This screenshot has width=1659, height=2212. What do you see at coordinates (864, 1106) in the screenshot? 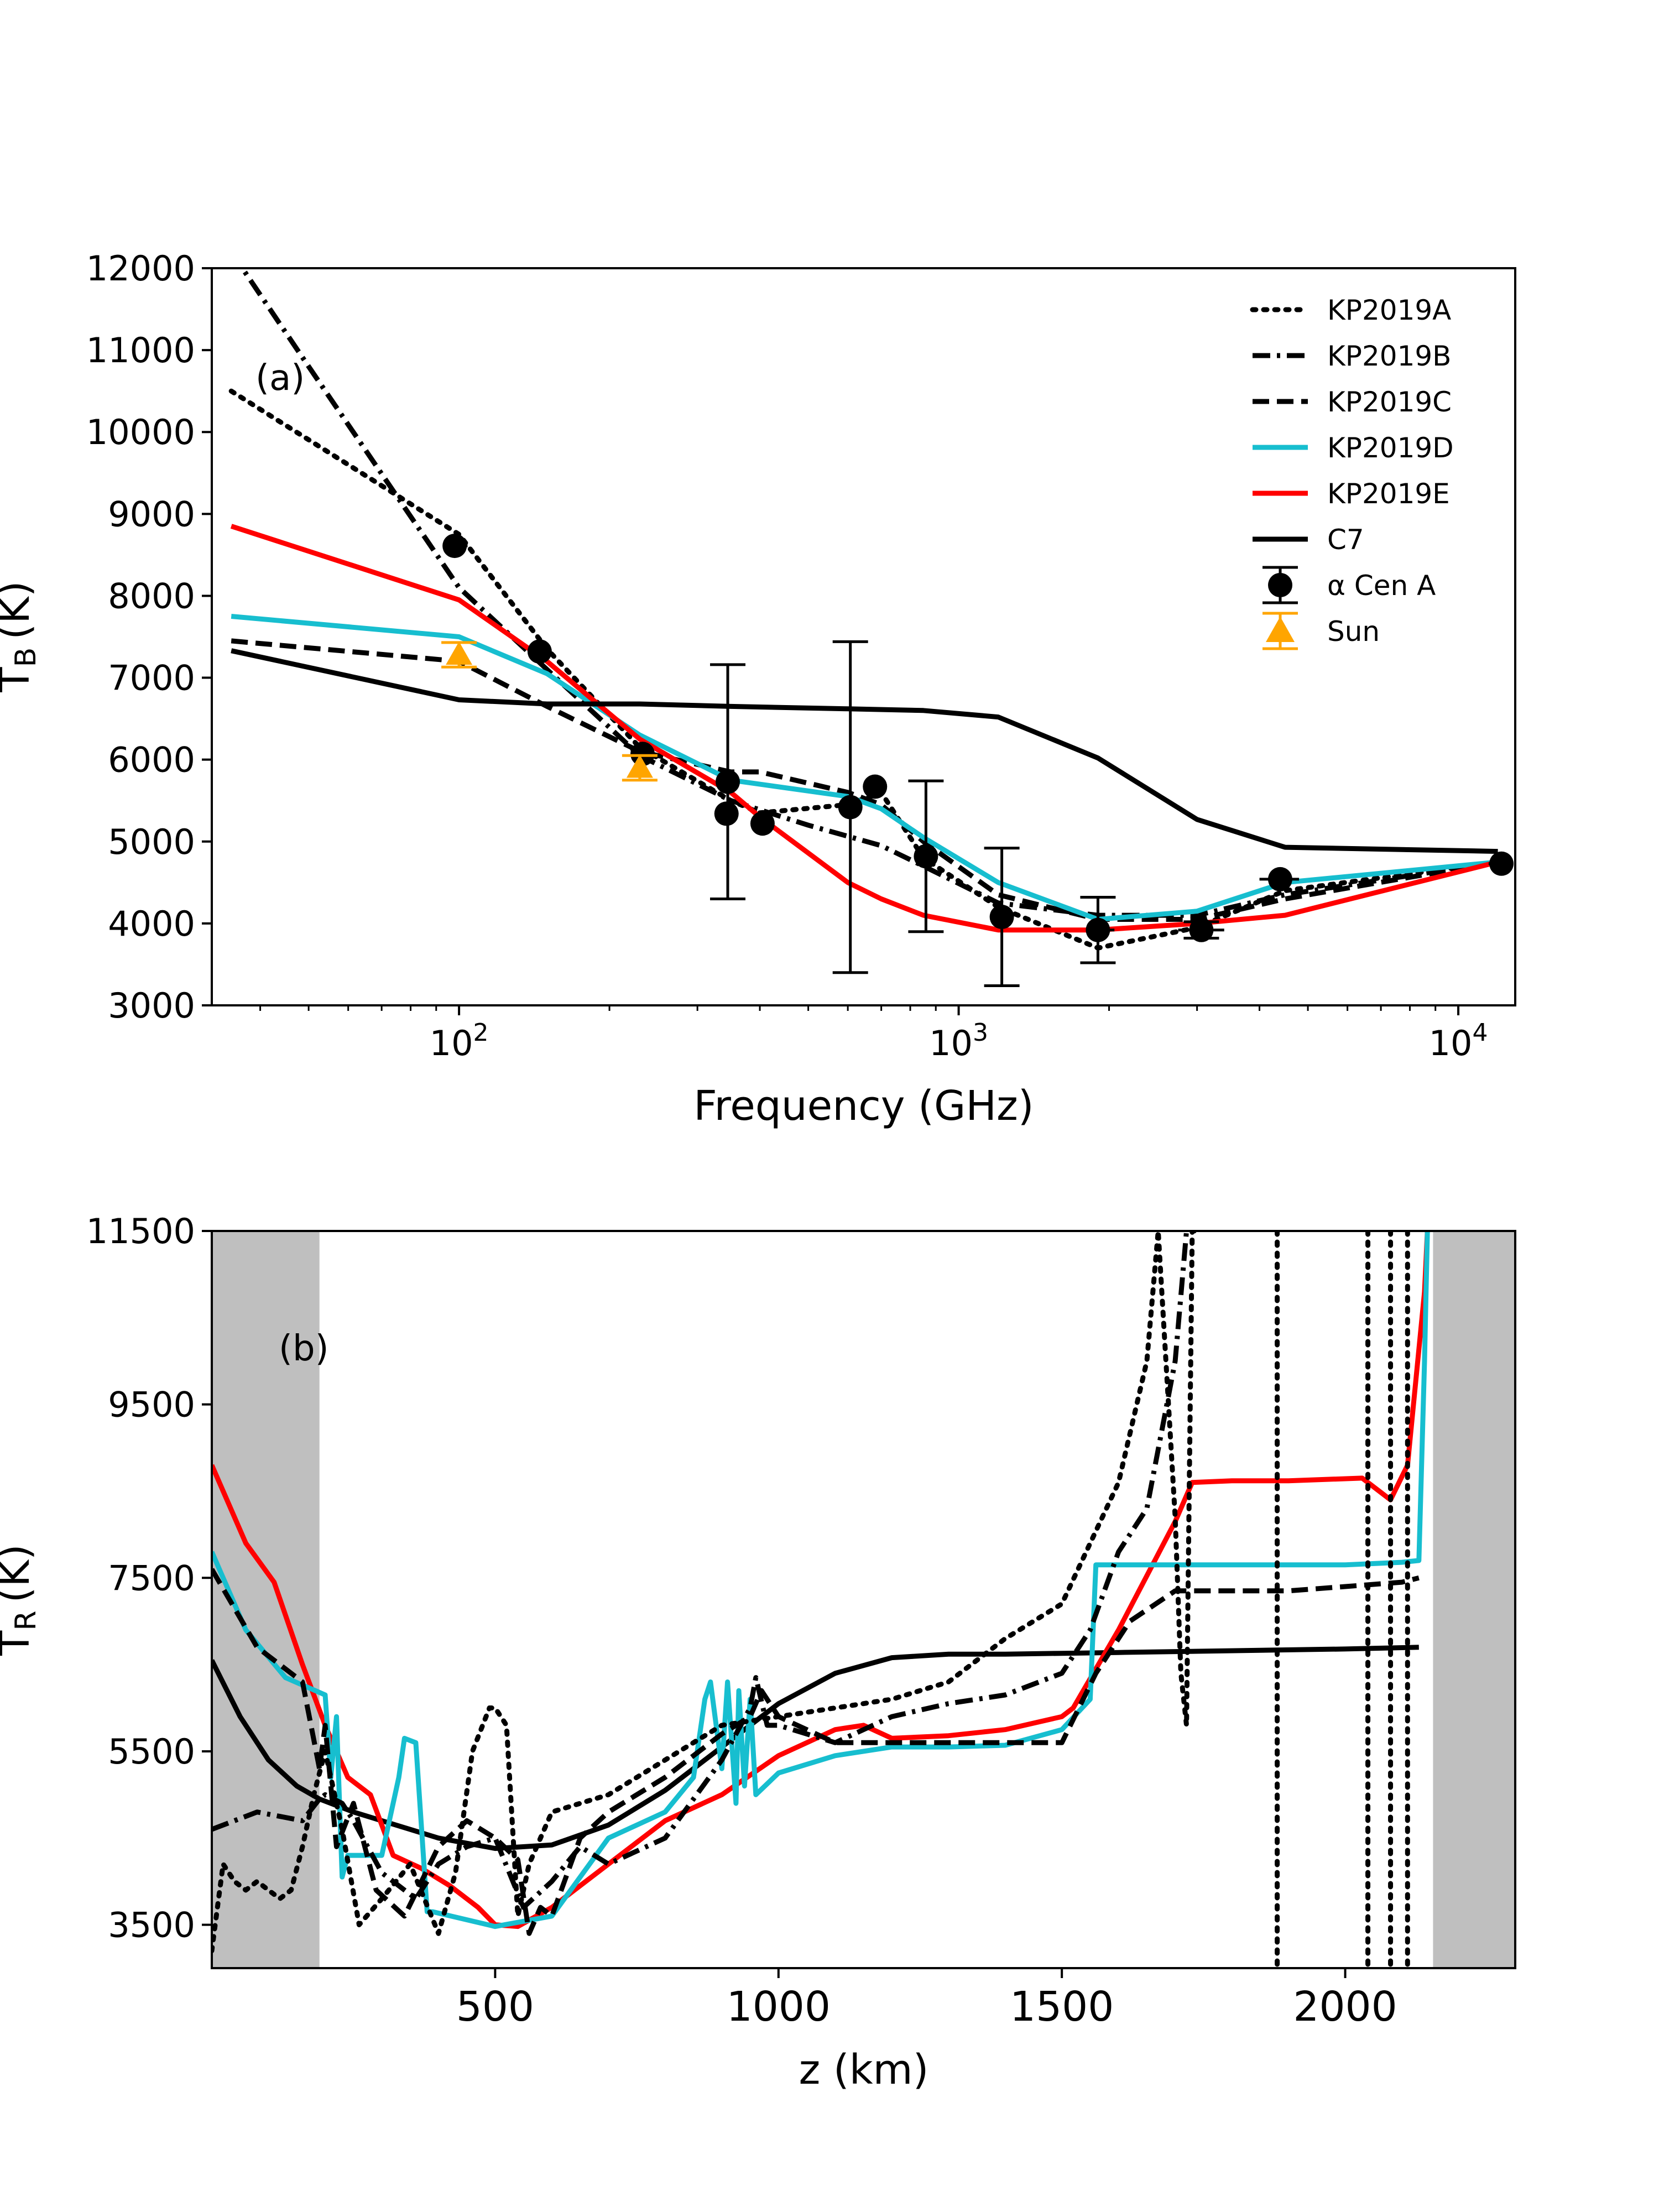
I see `panel-a-xlabel: Frequency (GHz)` at bounding box center [864, 1106].